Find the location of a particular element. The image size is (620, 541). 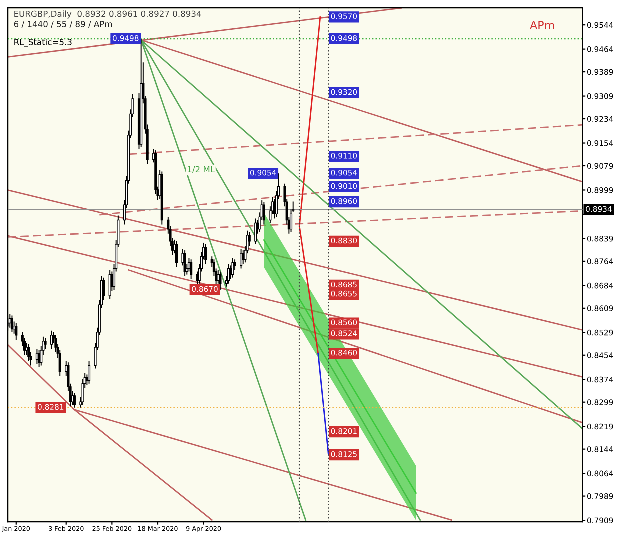

chart-title: EURGBP,Daily 0.8932 0.8961 0.8927 0.8934 is located at coordinates (108, 14).